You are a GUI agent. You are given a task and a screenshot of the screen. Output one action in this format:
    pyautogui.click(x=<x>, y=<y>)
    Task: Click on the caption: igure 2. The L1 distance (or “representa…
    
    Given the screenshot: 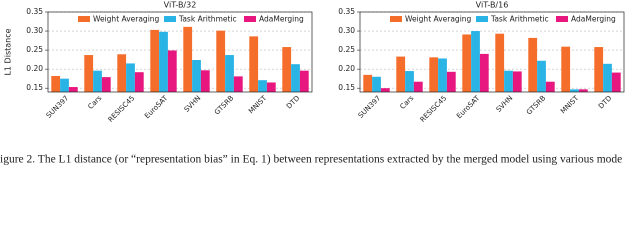 What is the action you would take?
    pyautogui.click(x=311, y=160)
    